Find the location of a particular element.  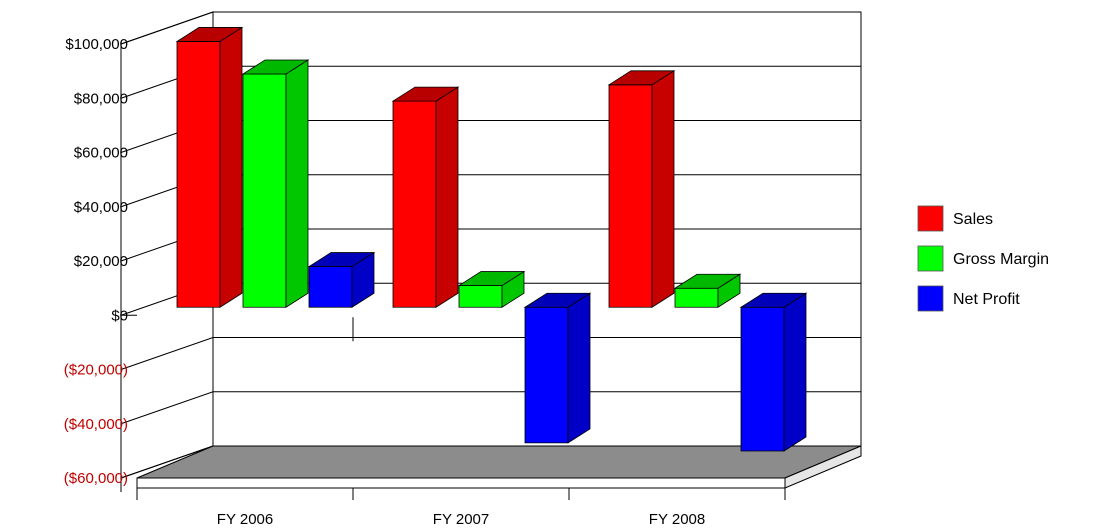

legend: Sales Gross Margin Net Profit is located at coordinates (983, 258).